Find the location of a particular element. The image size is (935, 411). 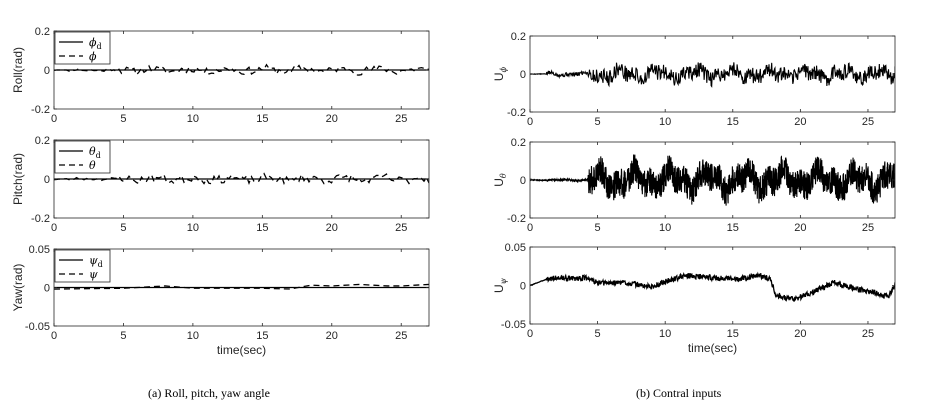

y-axis-label-subscript-u_phi: ϕ is located at coordinates (503, 69).